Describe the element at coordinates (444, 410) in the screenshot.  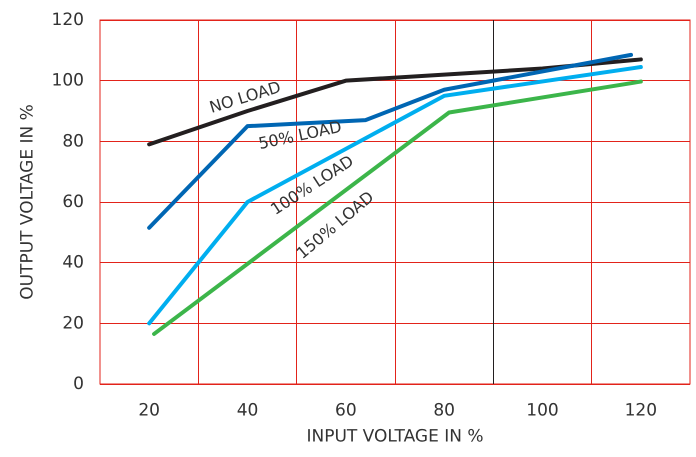
I see `x-tick-label: 80` at that location.